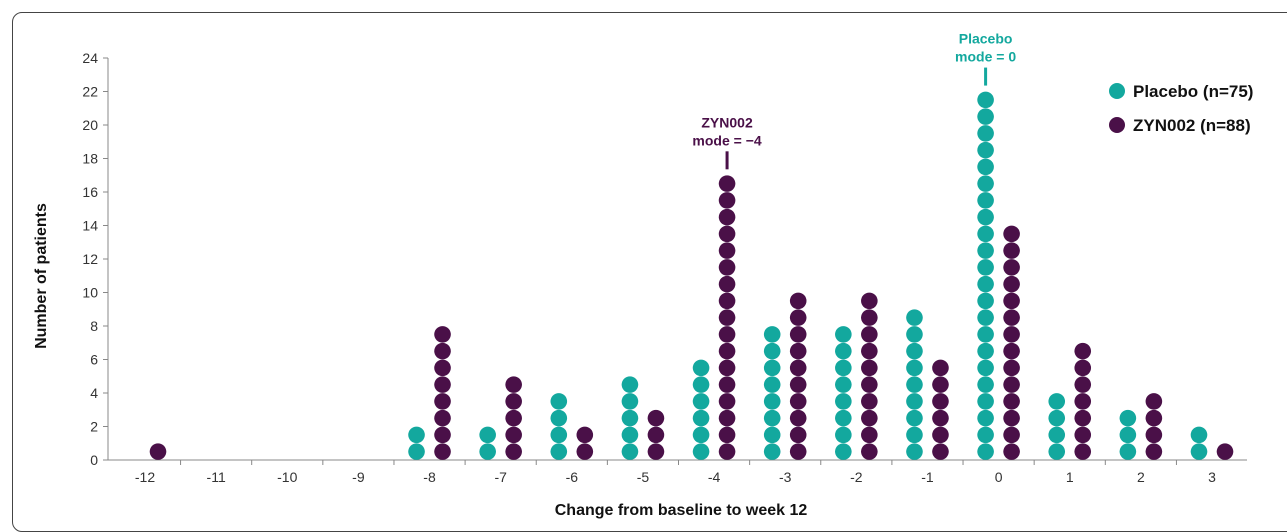 Image resolution: width=1287 pixels, height=532 pixels. I want to click on annotation-line1: Placebo, so click(986, 39).